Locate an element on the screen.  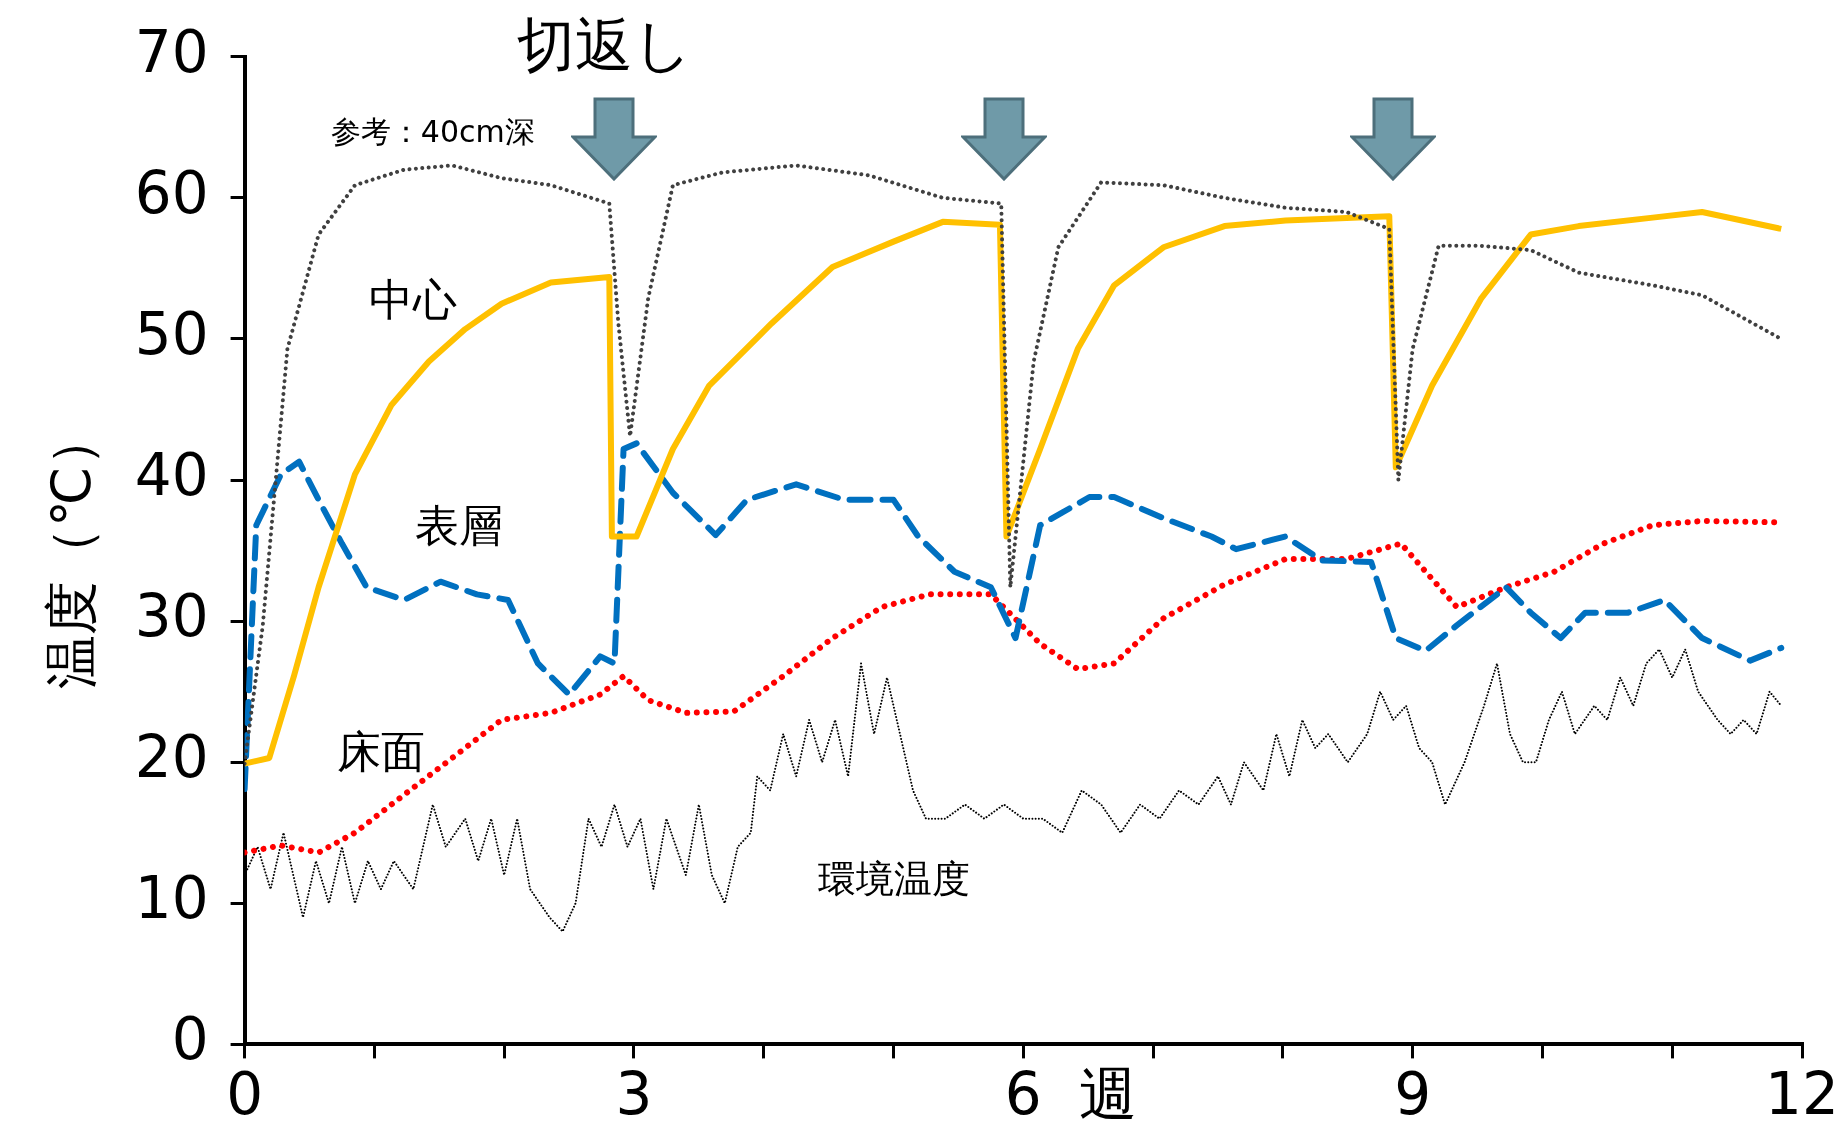
y-axis-title: 温度（℃） is located at coordinates (72, 550).